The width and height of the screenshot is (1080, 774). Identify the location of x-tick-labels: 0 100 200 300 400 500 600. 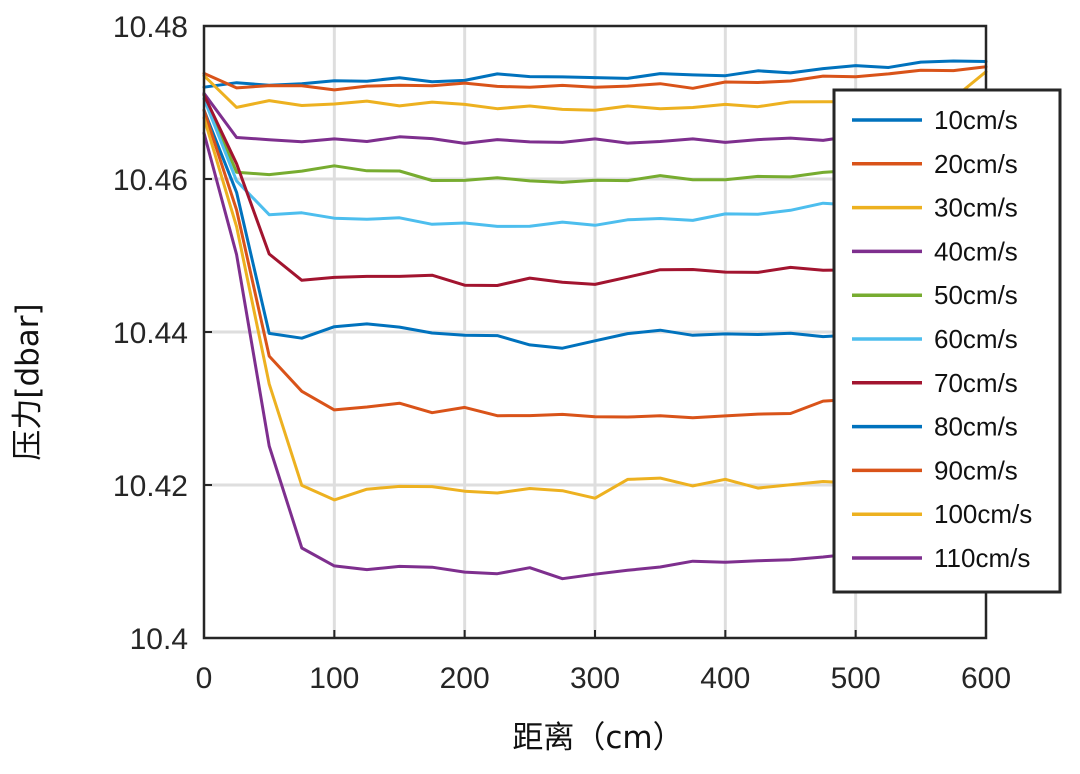
(603, 678).